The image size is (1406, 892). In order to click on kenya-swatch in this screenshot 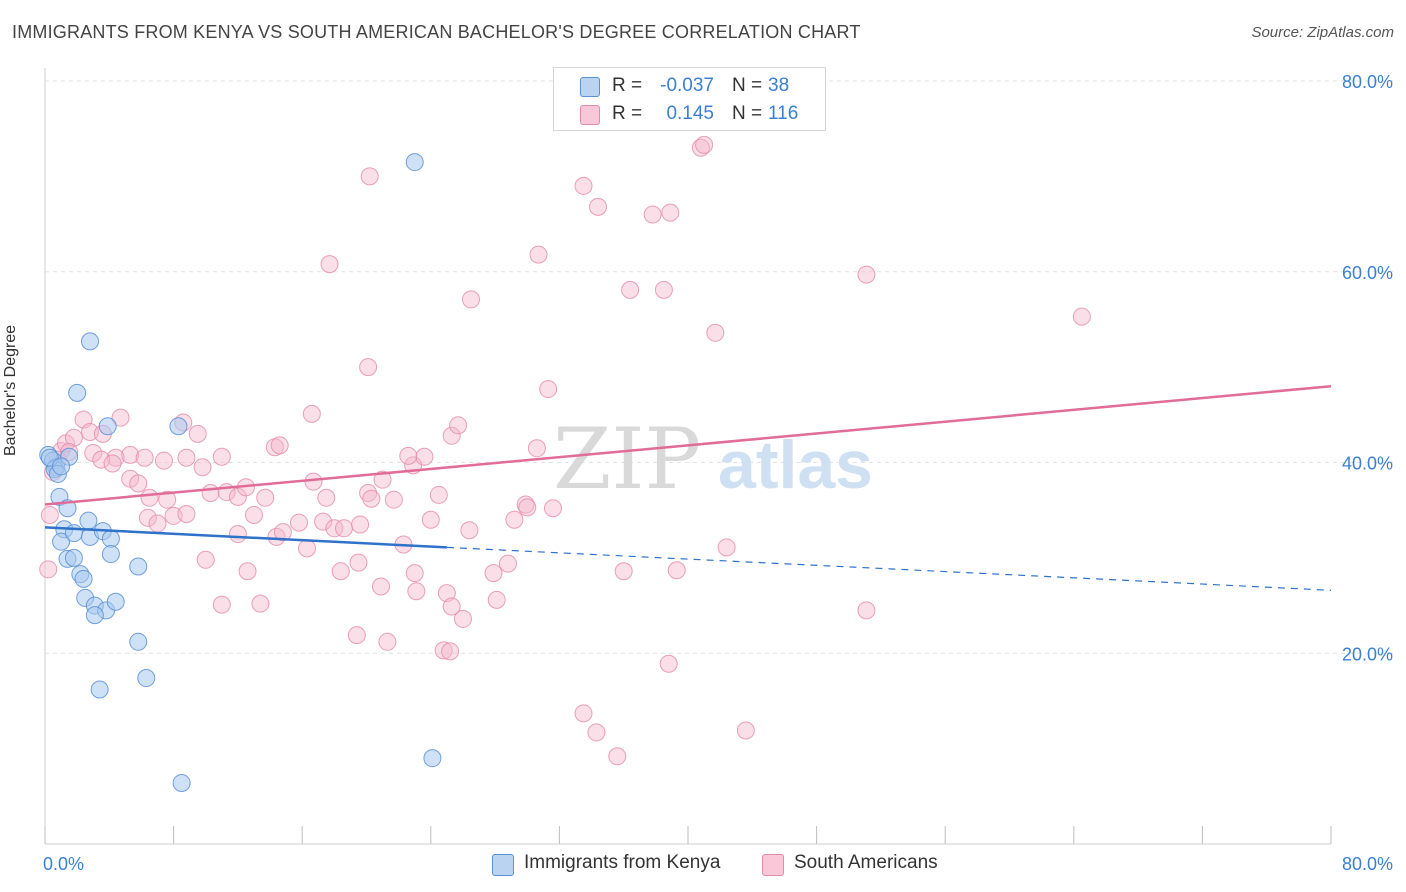, I will do `click(503, 865)`.